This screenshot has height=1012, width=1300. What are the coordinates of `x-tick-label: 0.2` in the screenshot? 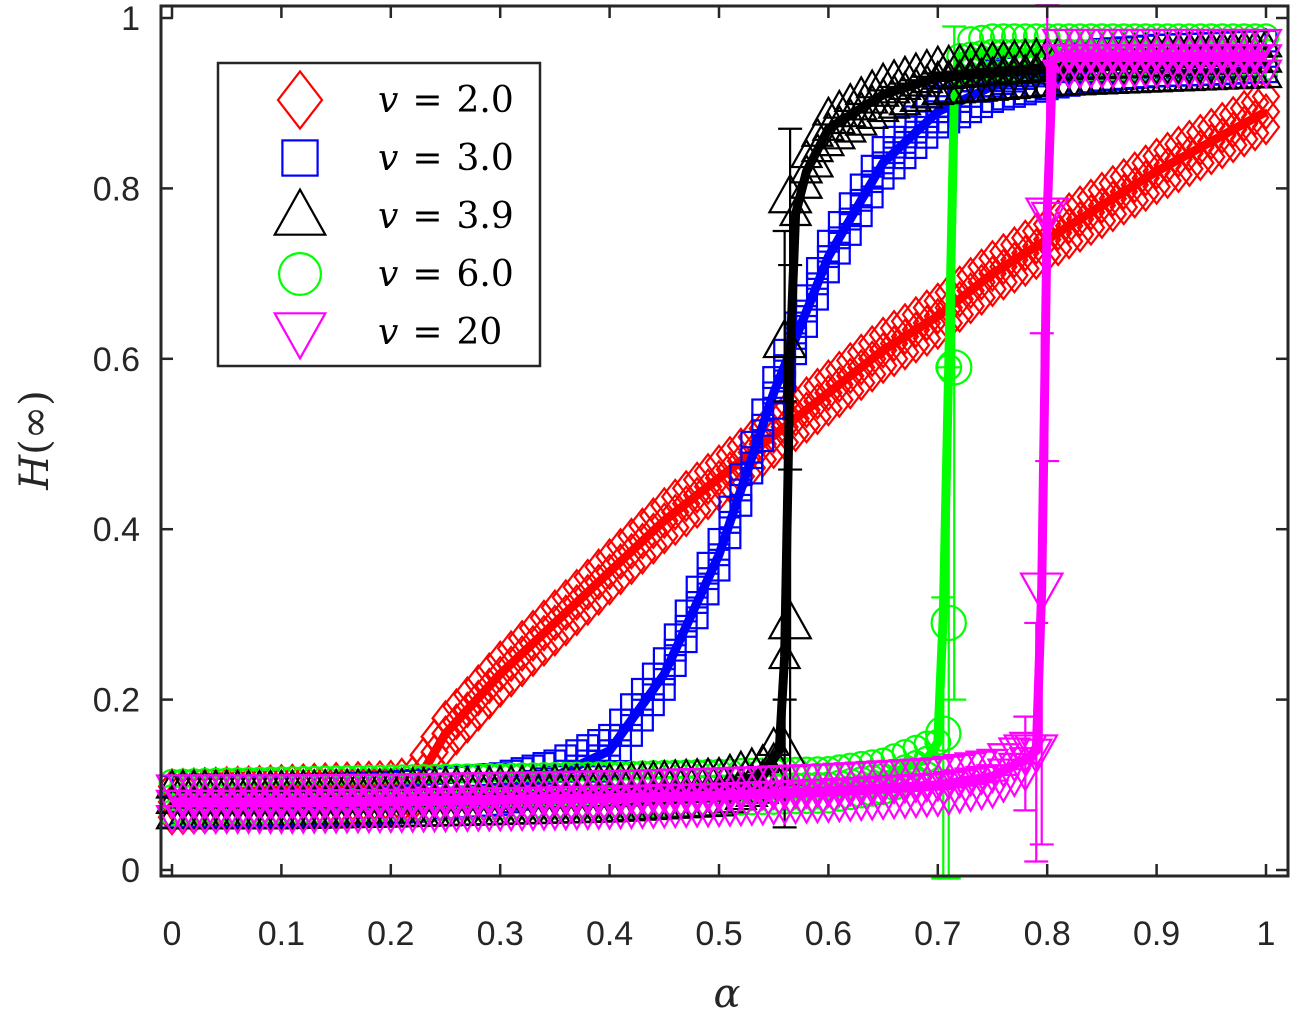 It's located at (390, 934).